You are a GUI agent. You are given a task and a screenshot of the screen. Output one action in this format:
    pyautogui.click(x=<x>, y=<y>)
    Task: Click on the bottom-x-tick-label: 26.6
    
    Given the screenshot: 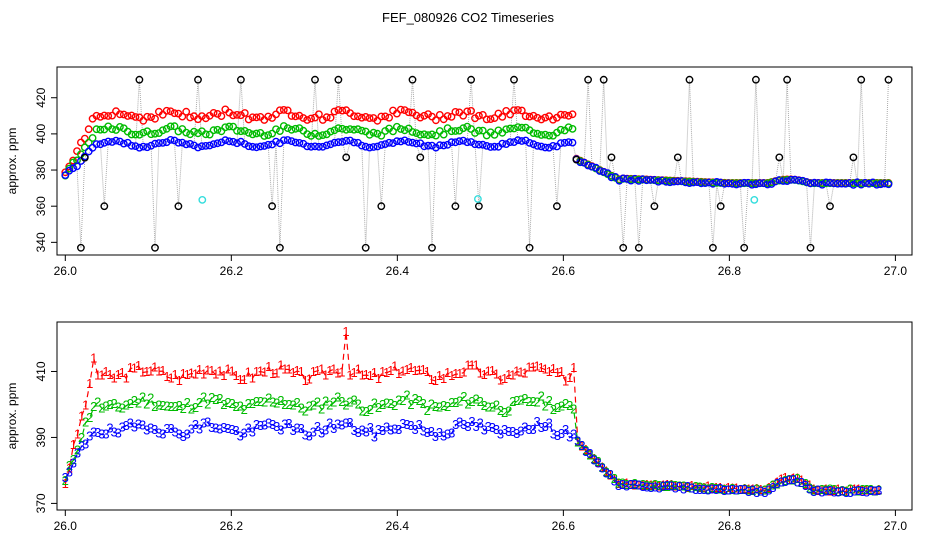 What is the action you would take?
    pyautogui.click(x=564, y=526)
    